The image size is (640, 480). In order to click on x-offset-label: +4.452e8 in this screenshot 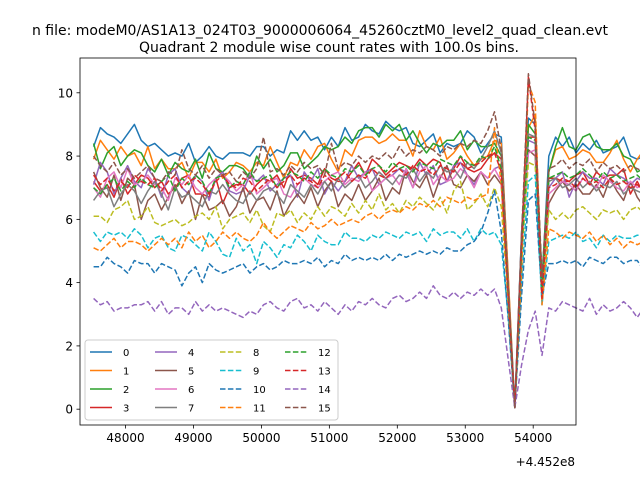, I will do `click(545, 462)`.